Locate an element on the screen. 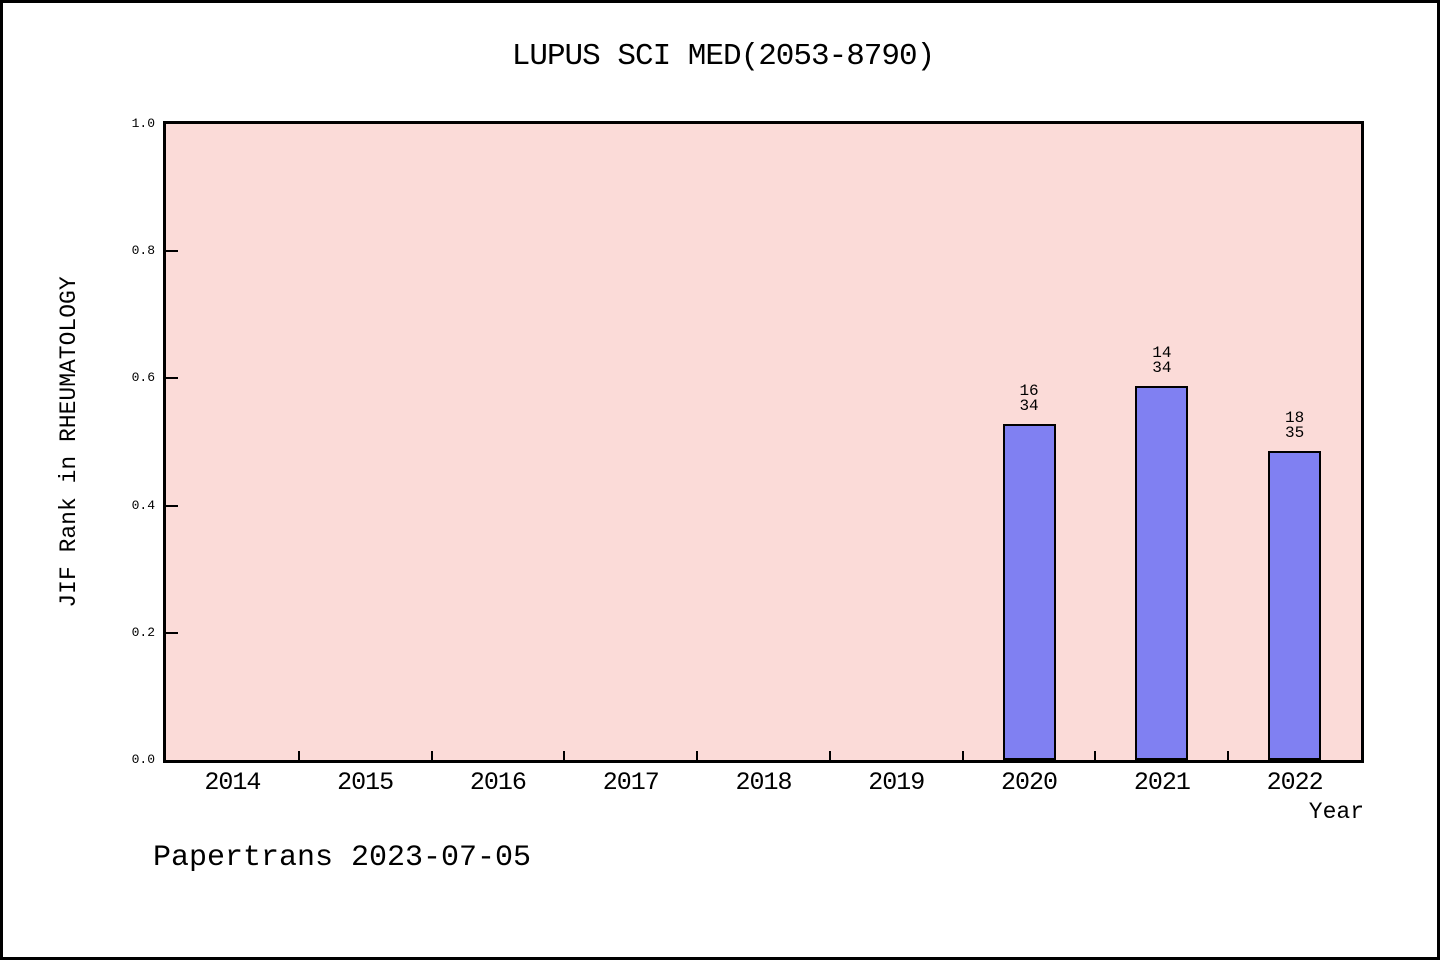  bar-2021 is located at coordinates (1162, 573).